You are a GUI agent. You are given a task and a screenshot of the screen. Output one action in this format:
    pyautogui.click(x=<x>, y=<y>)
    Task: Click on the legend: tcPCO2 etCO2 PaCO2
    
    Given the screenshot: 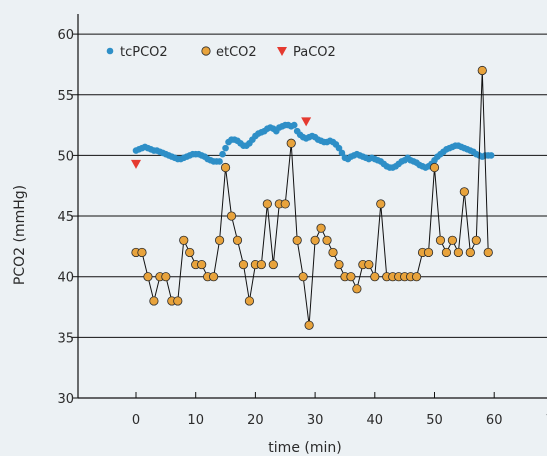 What is the action you would take?
    pyautogui.click(x=221, y=52)
    